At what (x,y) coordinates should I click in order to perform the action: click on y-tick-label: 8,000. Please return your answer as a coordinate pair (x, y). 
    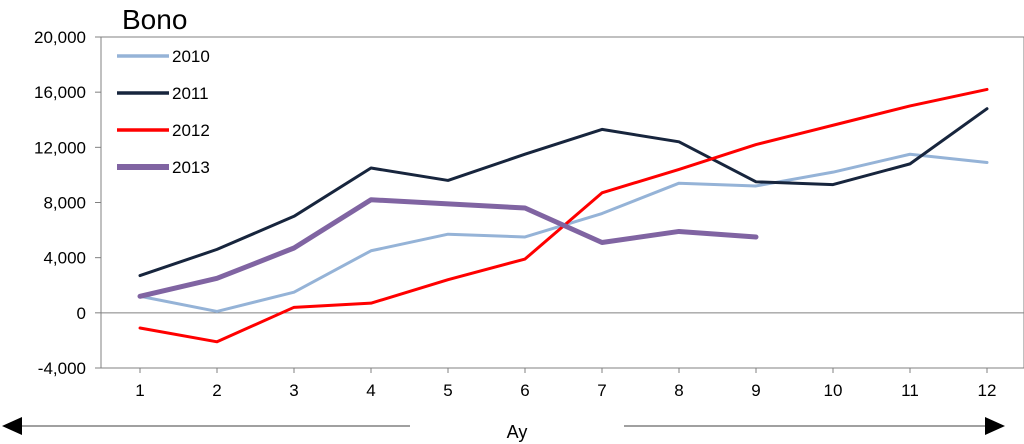
    Looking at the image, I should click on (64, 203).